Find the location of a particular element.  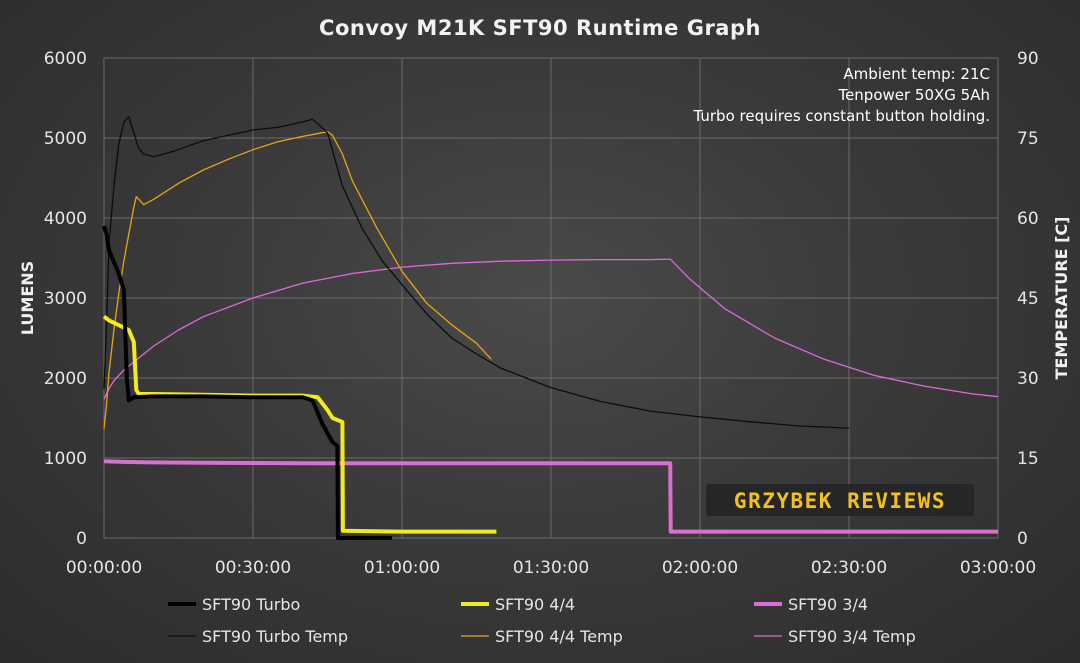

x-tick-label: 02:30:00 is located at coordinates (849, 568).